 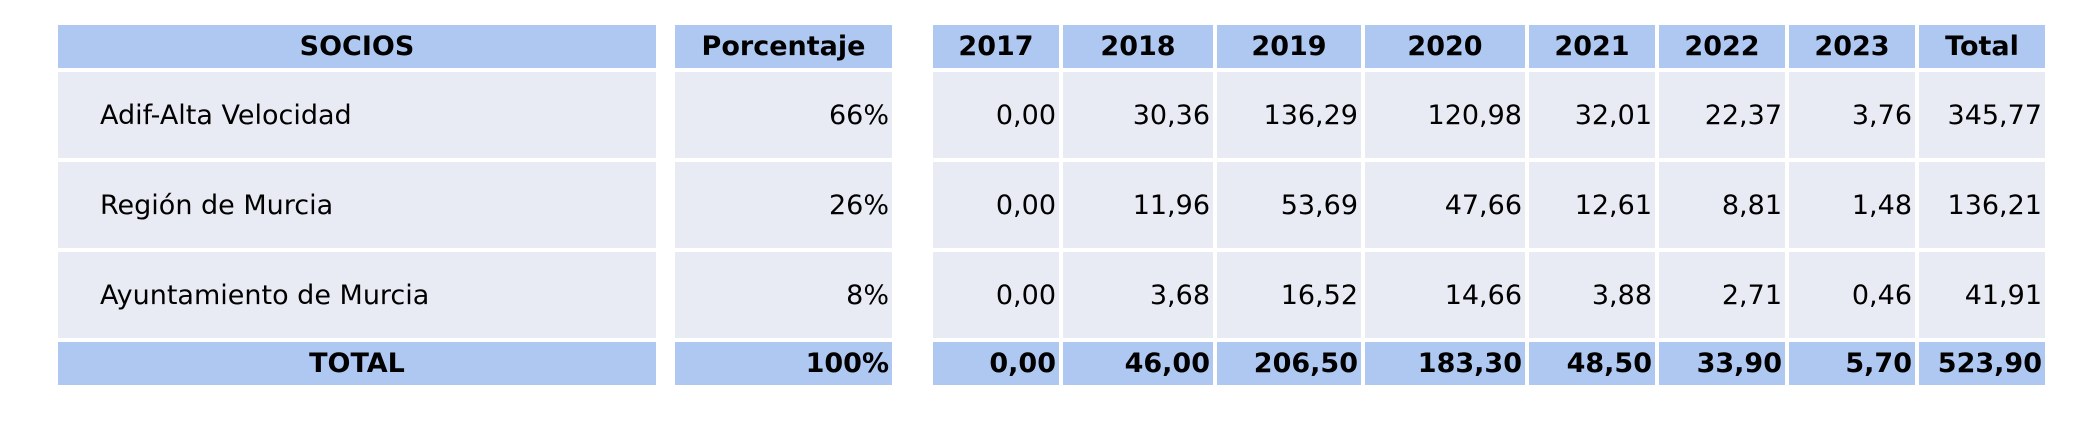 What do you see at coordinates (1982, 205) in the screenshot?
I see `table-cell-total: 136,21` at bounding box center [1982, 205].